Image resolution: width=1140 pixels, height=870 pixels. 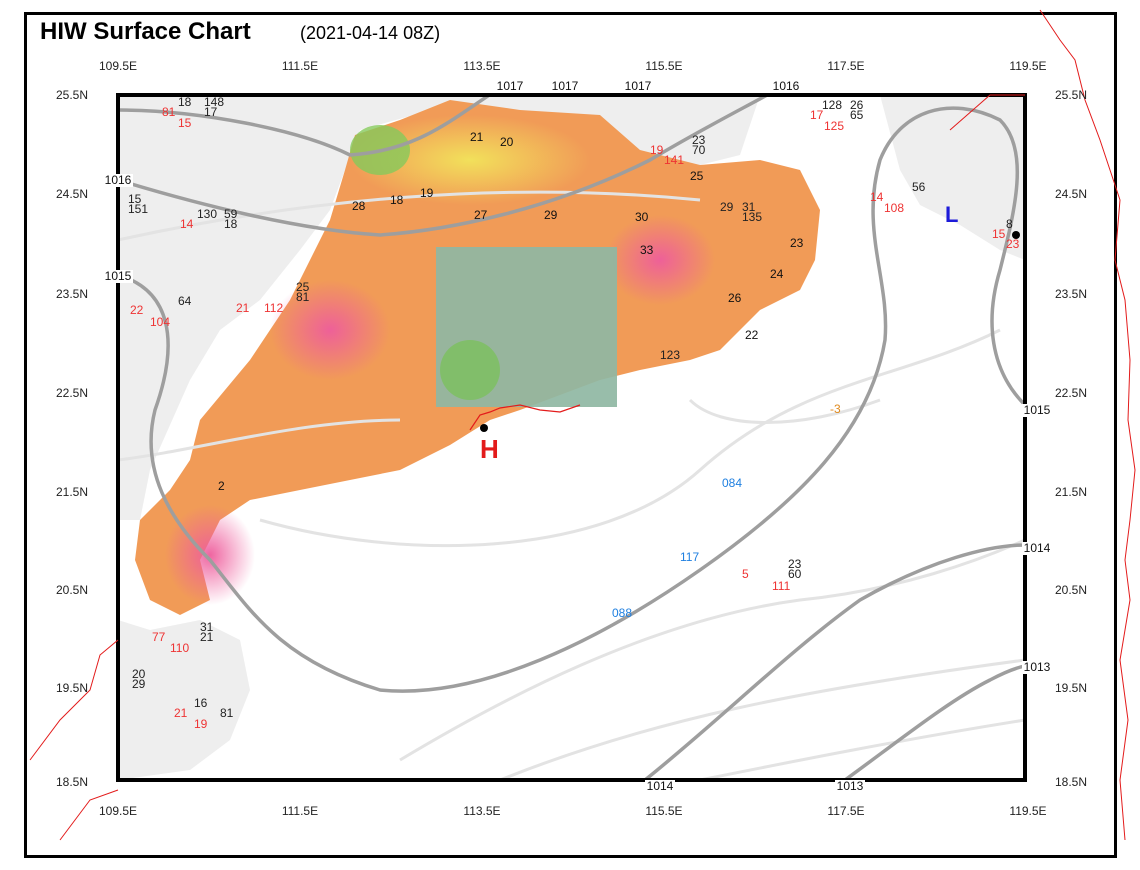 What do you see at coordinates (660, 260) in the screenshot?
I see `hot-region-east` at bounding box center [660, 260].